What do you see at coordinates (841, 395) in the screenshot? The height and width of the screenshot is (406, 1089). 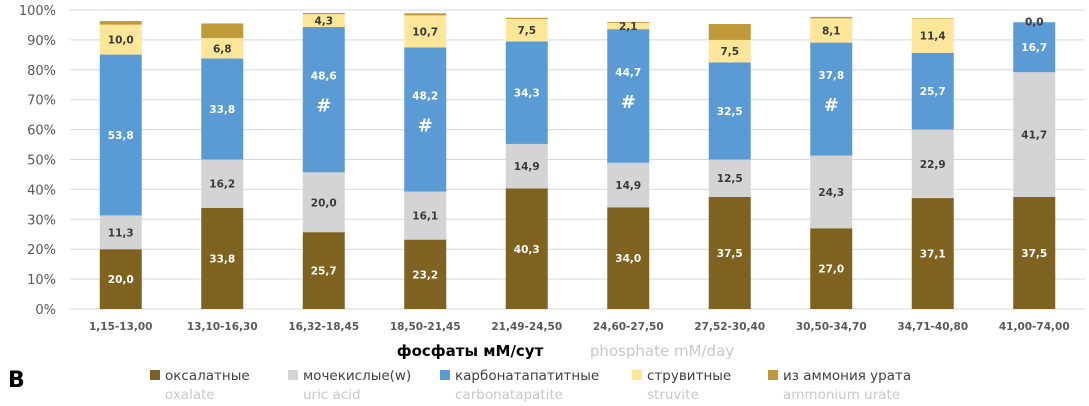 I see `legend-label-english: ammonium urate` at bounding box center [841, 395].